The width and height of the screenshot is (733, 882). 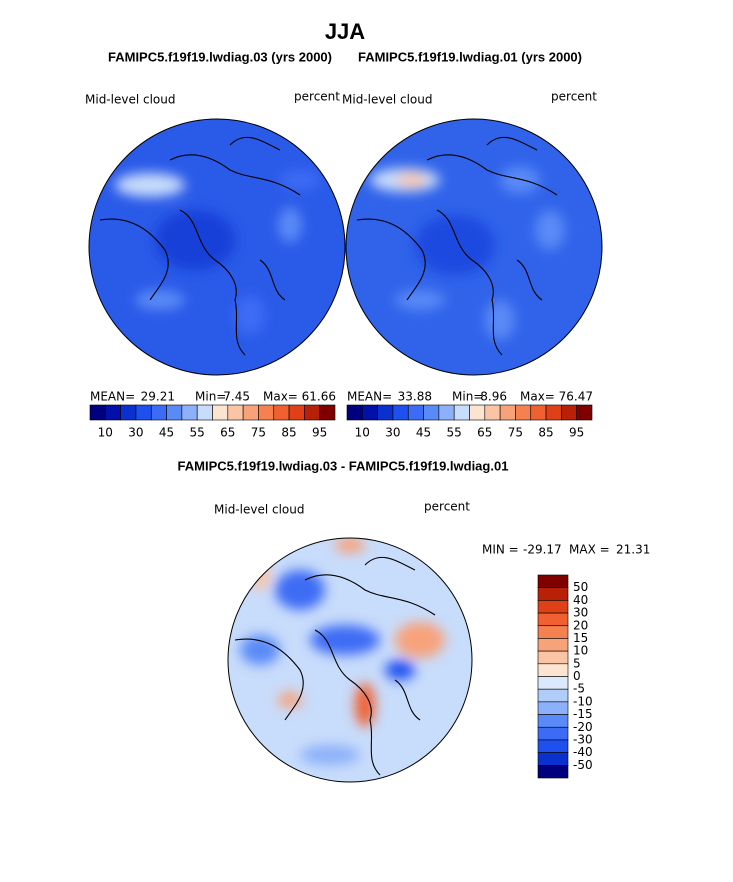 What do you see at coordinates (633, 550) in the screenshot?
I see `stat-value: 21.31` at bounding box center [633, 550].